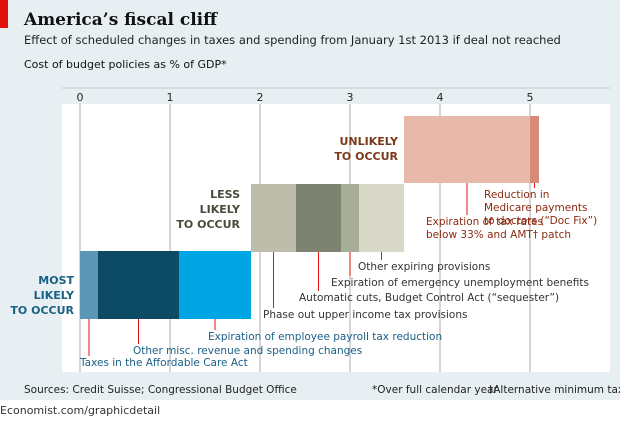  Describe the element at coordinates (535, 208) in the screenshot. I see `segment-label: Medicare payments` at that location.